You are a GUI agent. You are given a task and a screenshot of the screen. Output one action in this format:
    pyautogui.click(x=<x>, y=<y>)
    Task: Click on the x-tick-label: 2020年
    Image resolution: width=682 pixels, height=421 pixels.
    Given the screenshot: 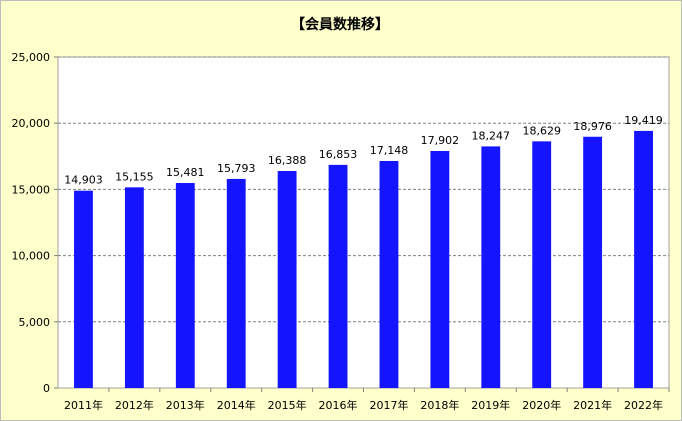 What is the action you would take?
    pyautogui.click(x=541, y=405)
    